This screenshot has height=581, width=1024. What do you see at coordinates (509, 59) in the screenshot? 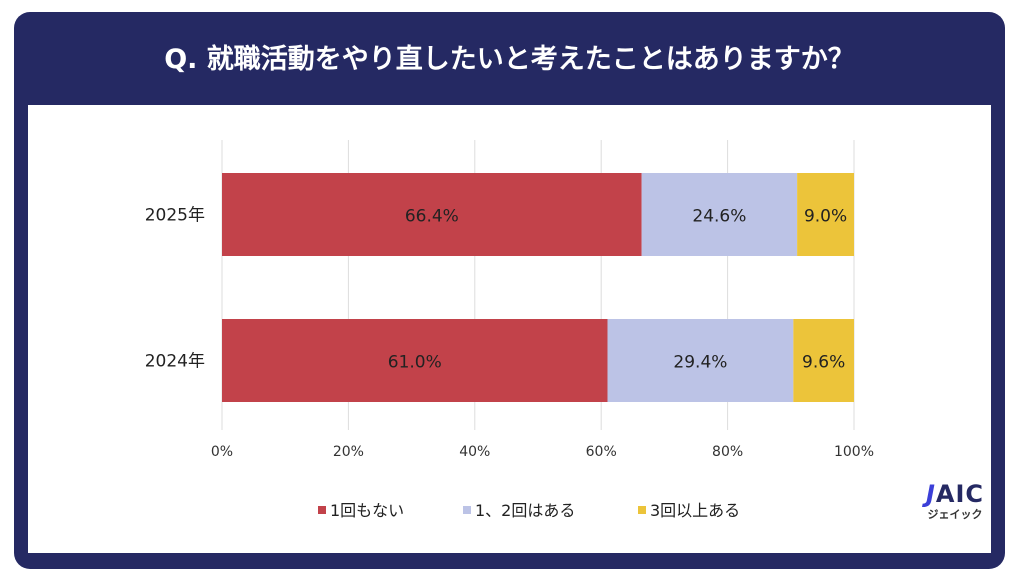
I see `chart-title: Q. 就職活動をやり直したいと考えたことはありますか？` at bounding box center [509, 59].